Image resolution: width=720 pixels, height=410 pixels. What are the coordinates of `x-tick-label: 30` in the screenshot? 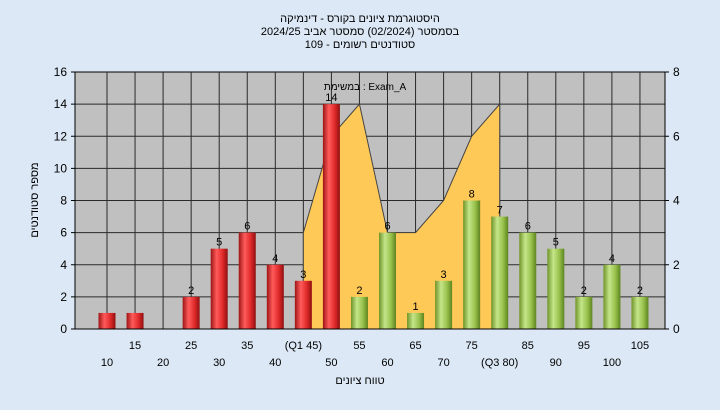 It's located at (219, 363).